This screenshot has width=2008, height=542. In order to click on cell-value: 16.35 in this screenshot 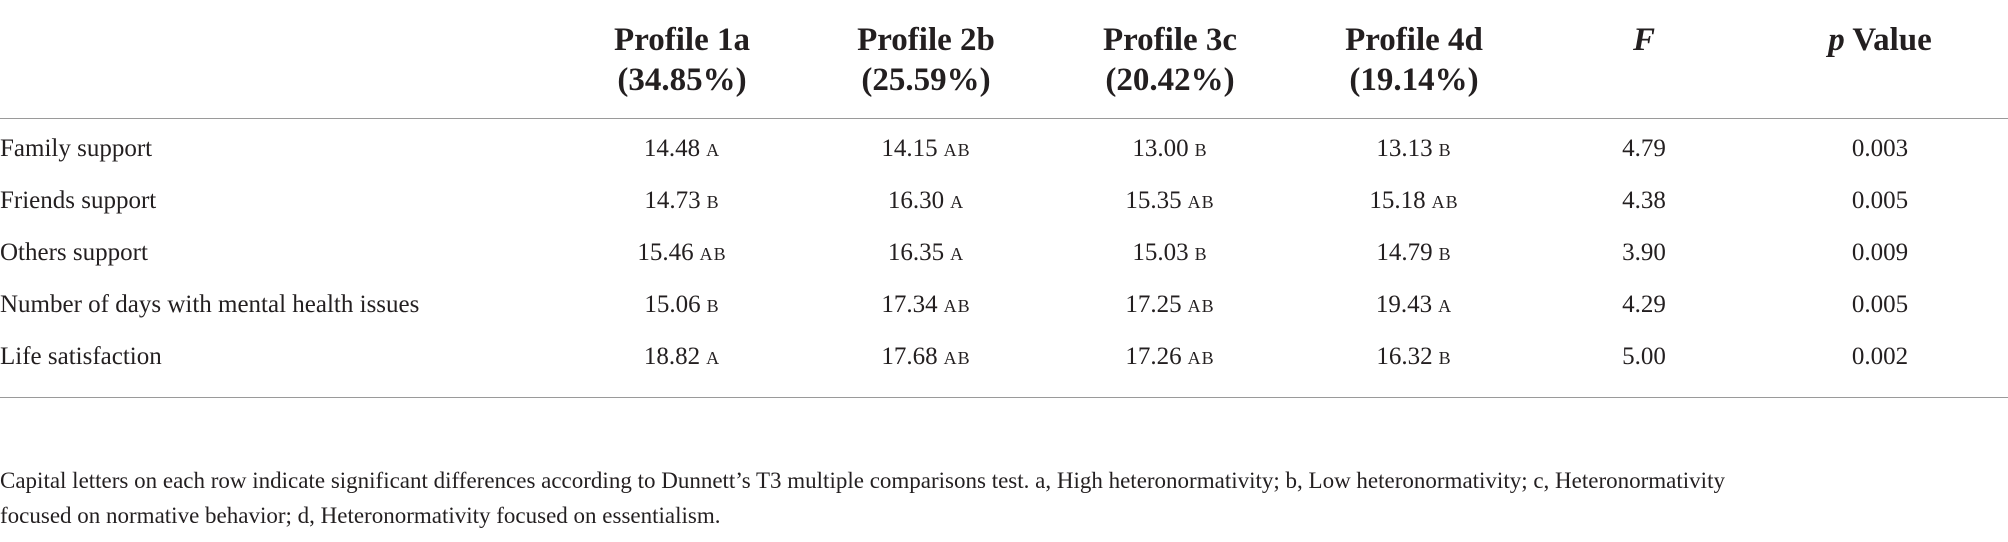, I will do `click(916, 252)`.